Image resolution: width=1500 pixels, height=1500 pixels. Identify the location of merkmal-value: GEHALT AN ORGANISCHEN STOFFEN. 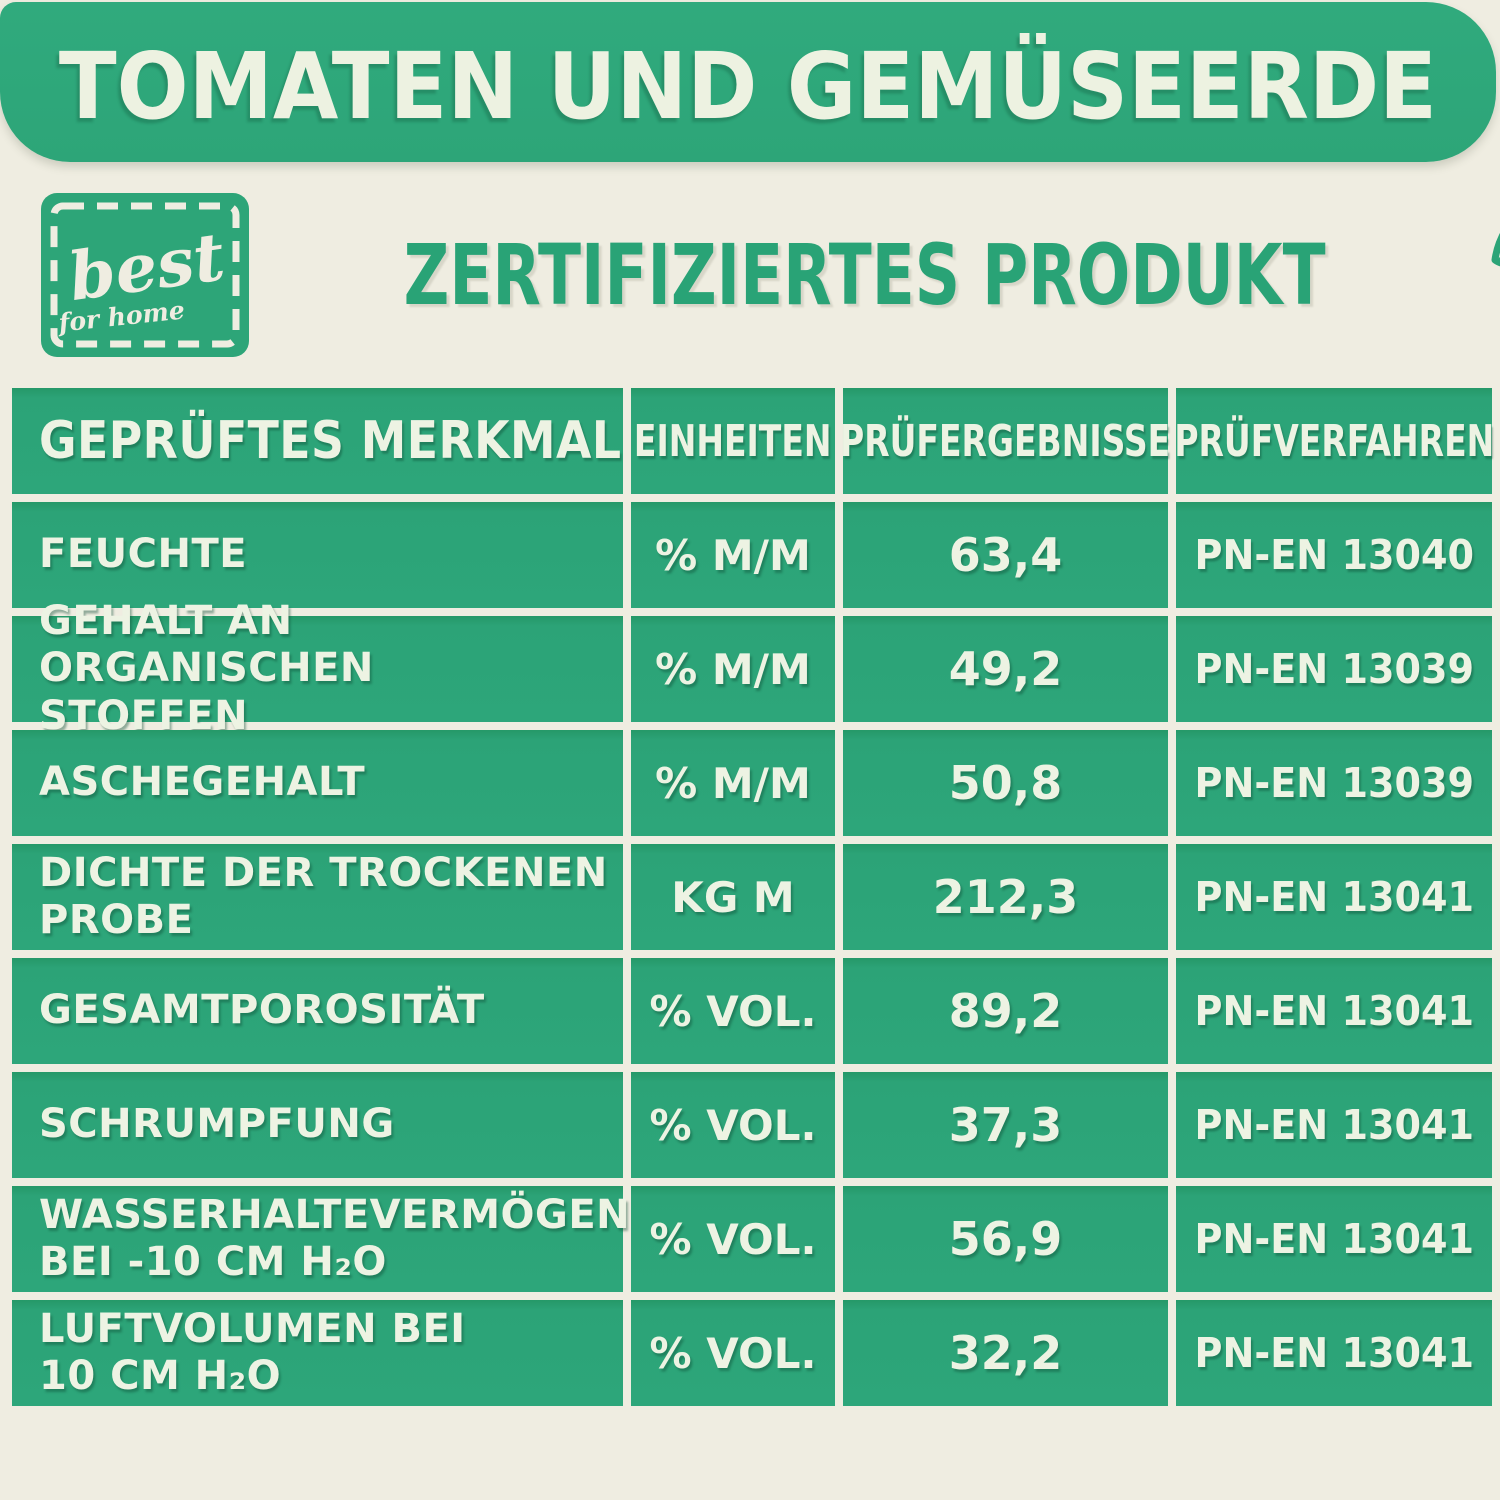
(206, 668).